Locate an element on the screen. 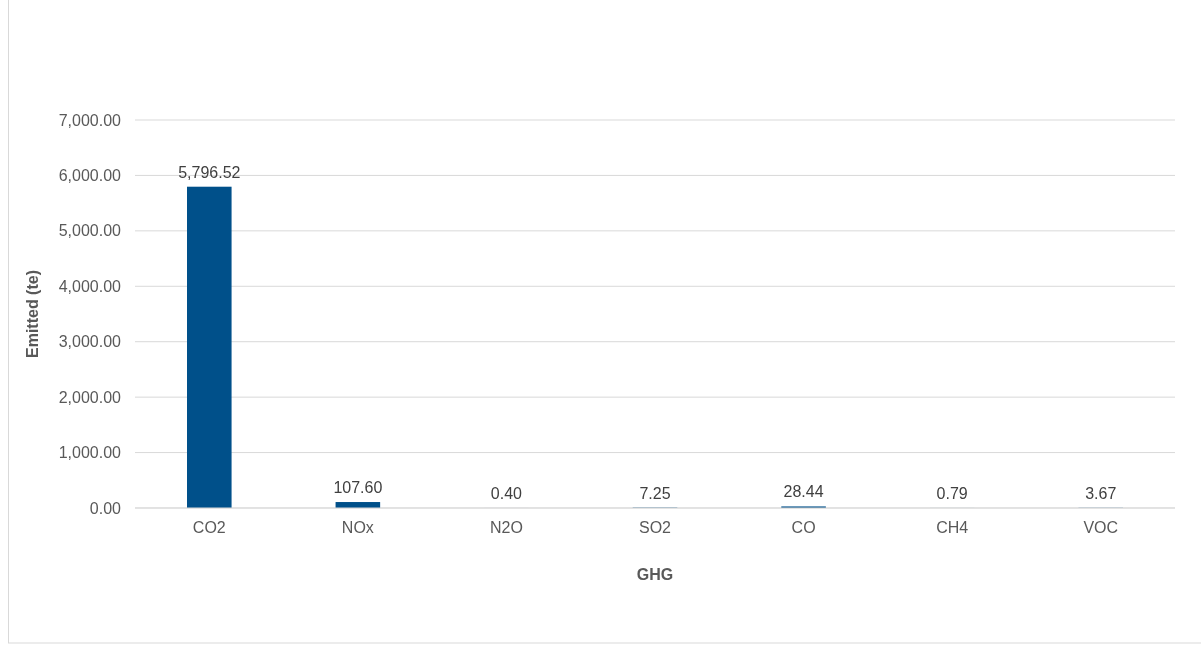  y-tick-label: 7,000.00 is located at coordinates (90, 120).